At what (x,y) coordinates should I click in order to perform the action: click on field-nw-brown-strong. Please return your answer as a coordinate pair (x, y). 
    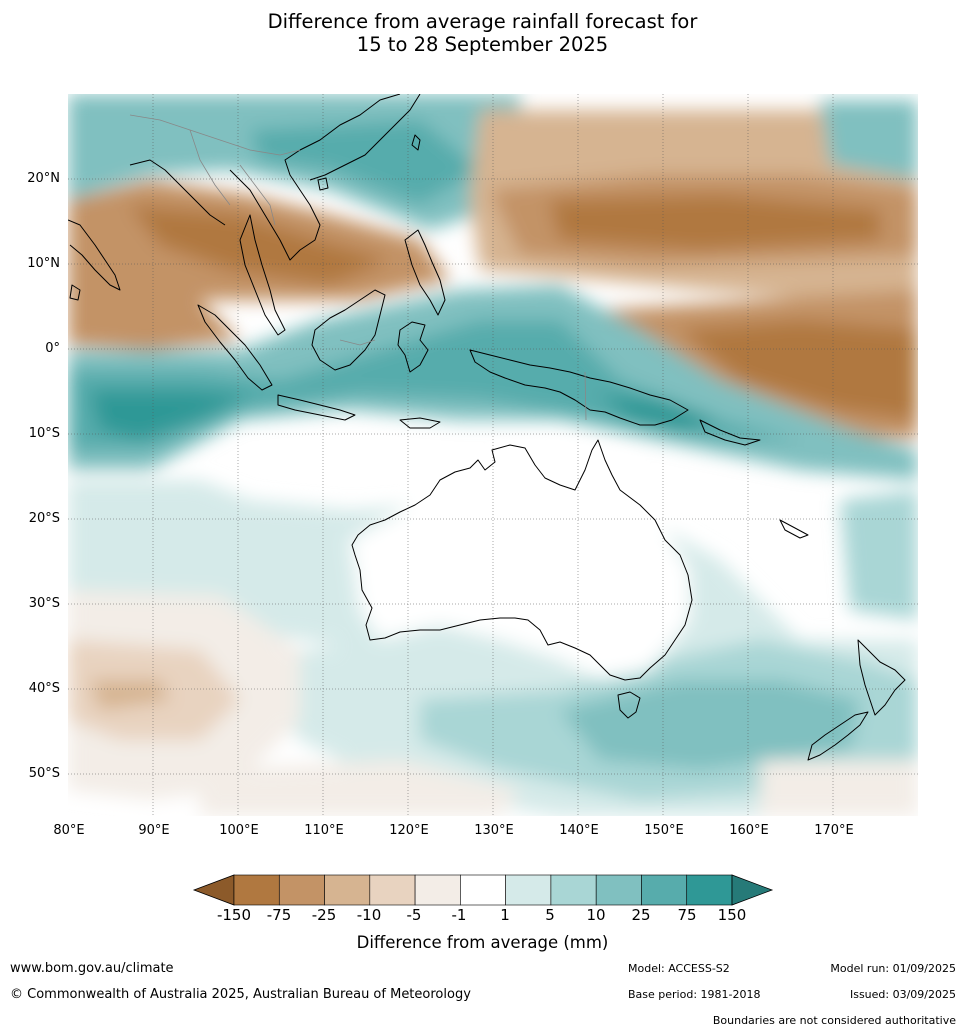
    Looking at the image, I should click on (260, 245).